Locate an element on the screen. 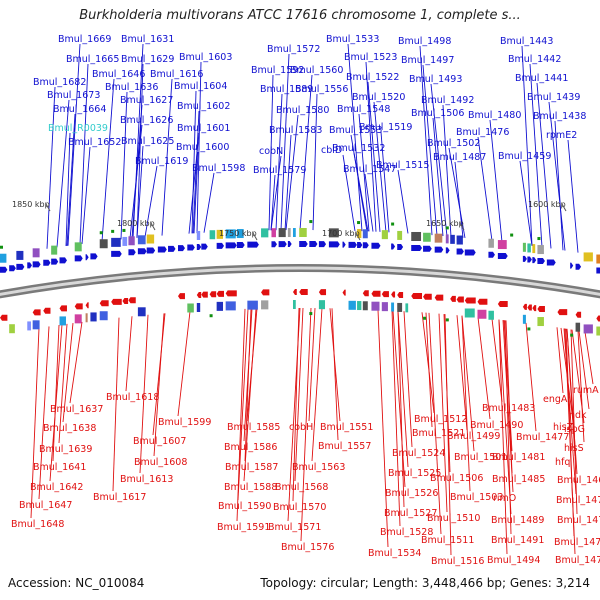 The width and height of the screenshot is (600, 600). bottom-gene-label: ndk is located at coordinates (578, 415).